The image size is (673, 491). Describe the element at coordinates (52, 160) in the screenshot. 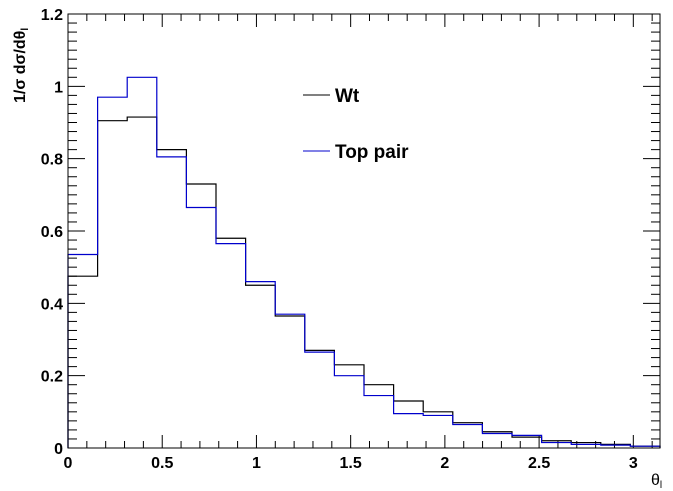

I see `y-tick-label: 0.8` at that location.